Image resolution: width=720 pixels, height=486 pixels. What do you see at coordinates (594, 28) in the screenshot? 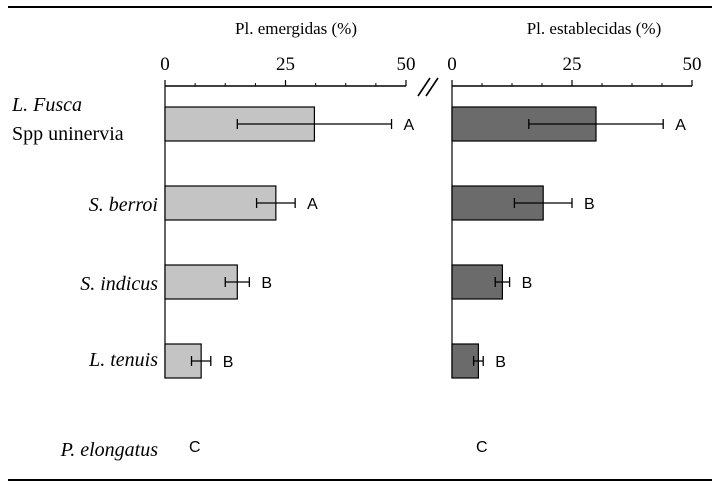
I see `right-panel-title: Pl. establecidas (%)` at bounding box center [594, 28].